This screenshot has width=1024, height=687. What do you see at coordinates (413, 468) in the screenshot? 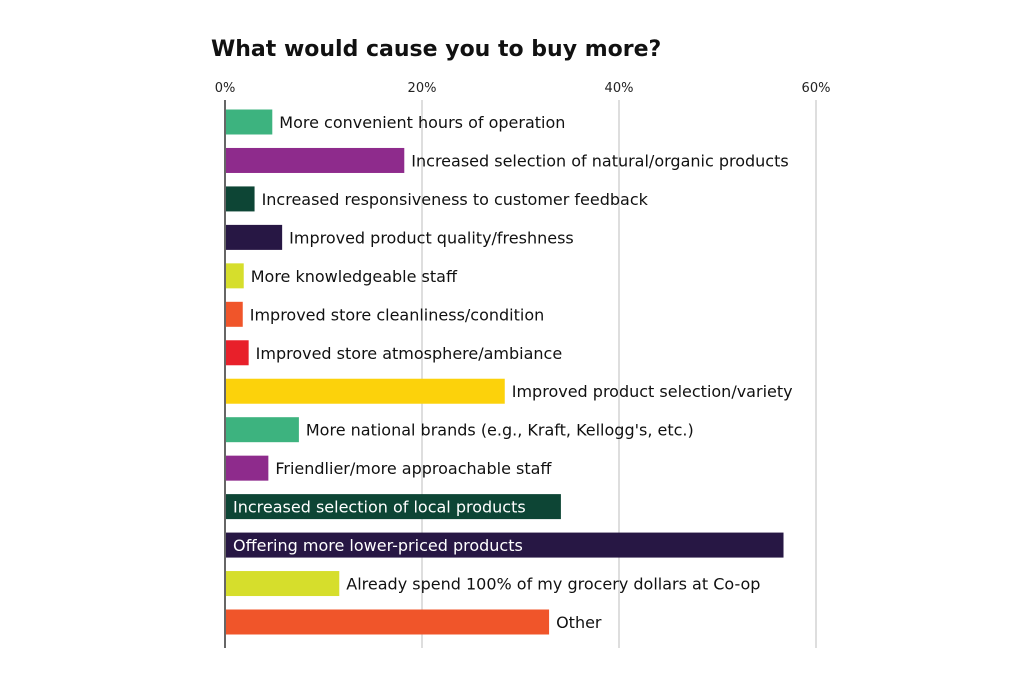
I see `bar-label: Friendlier/more approachable staff` at bounding box center [413, 468].